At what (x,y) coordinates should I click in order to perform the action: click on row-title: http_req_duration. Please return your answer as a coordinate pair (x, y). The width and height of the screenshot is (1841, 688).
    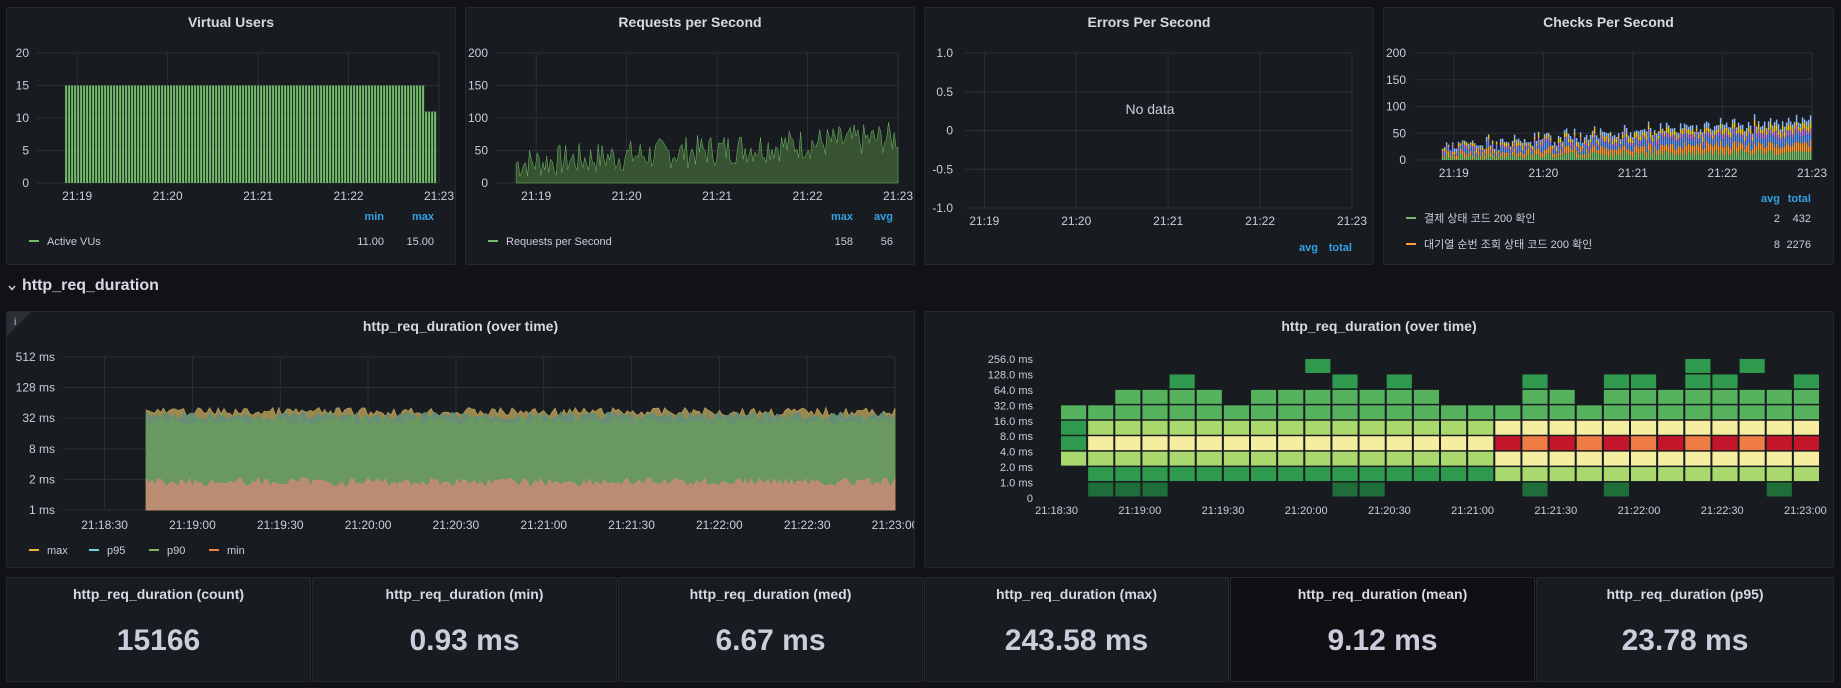
    Looking at the image, I should click on (90, 285).